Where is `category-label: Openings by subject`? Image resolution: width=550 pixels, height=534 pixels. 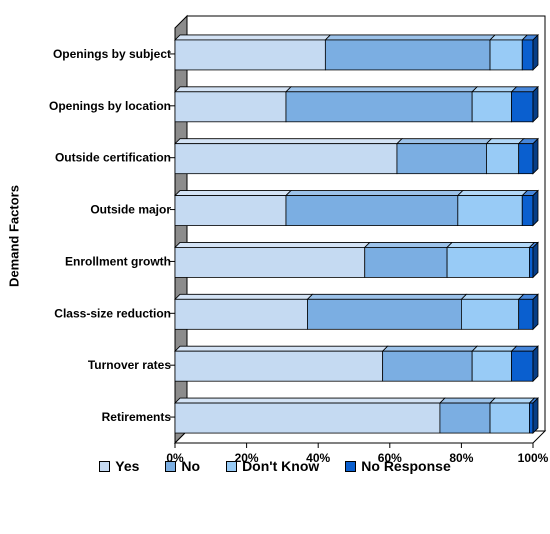
category-label: Openings by subject is located at coordinates (112, 54).